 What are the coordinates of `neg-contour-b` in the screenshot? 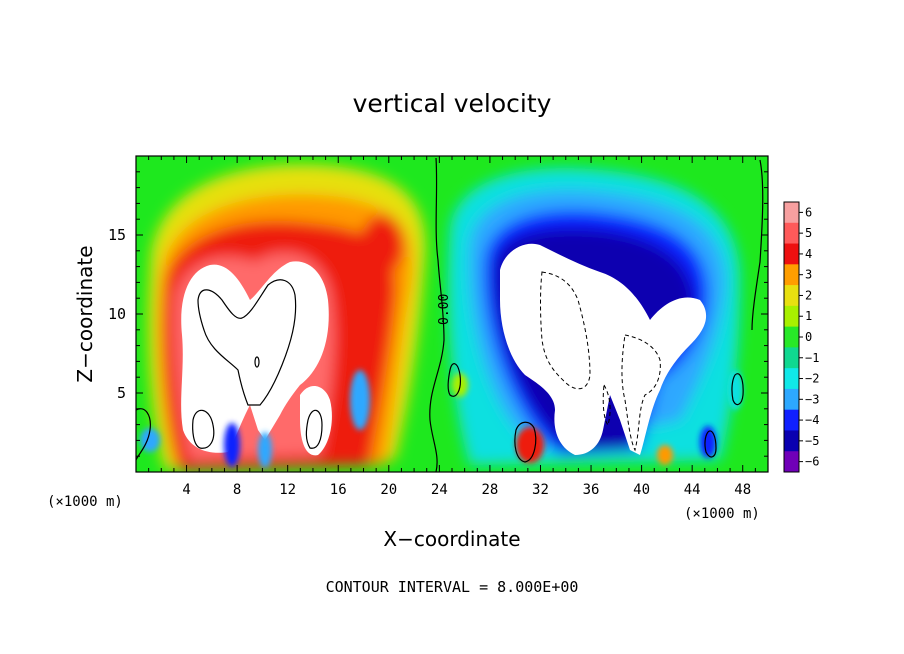 It's located at (641, 393).